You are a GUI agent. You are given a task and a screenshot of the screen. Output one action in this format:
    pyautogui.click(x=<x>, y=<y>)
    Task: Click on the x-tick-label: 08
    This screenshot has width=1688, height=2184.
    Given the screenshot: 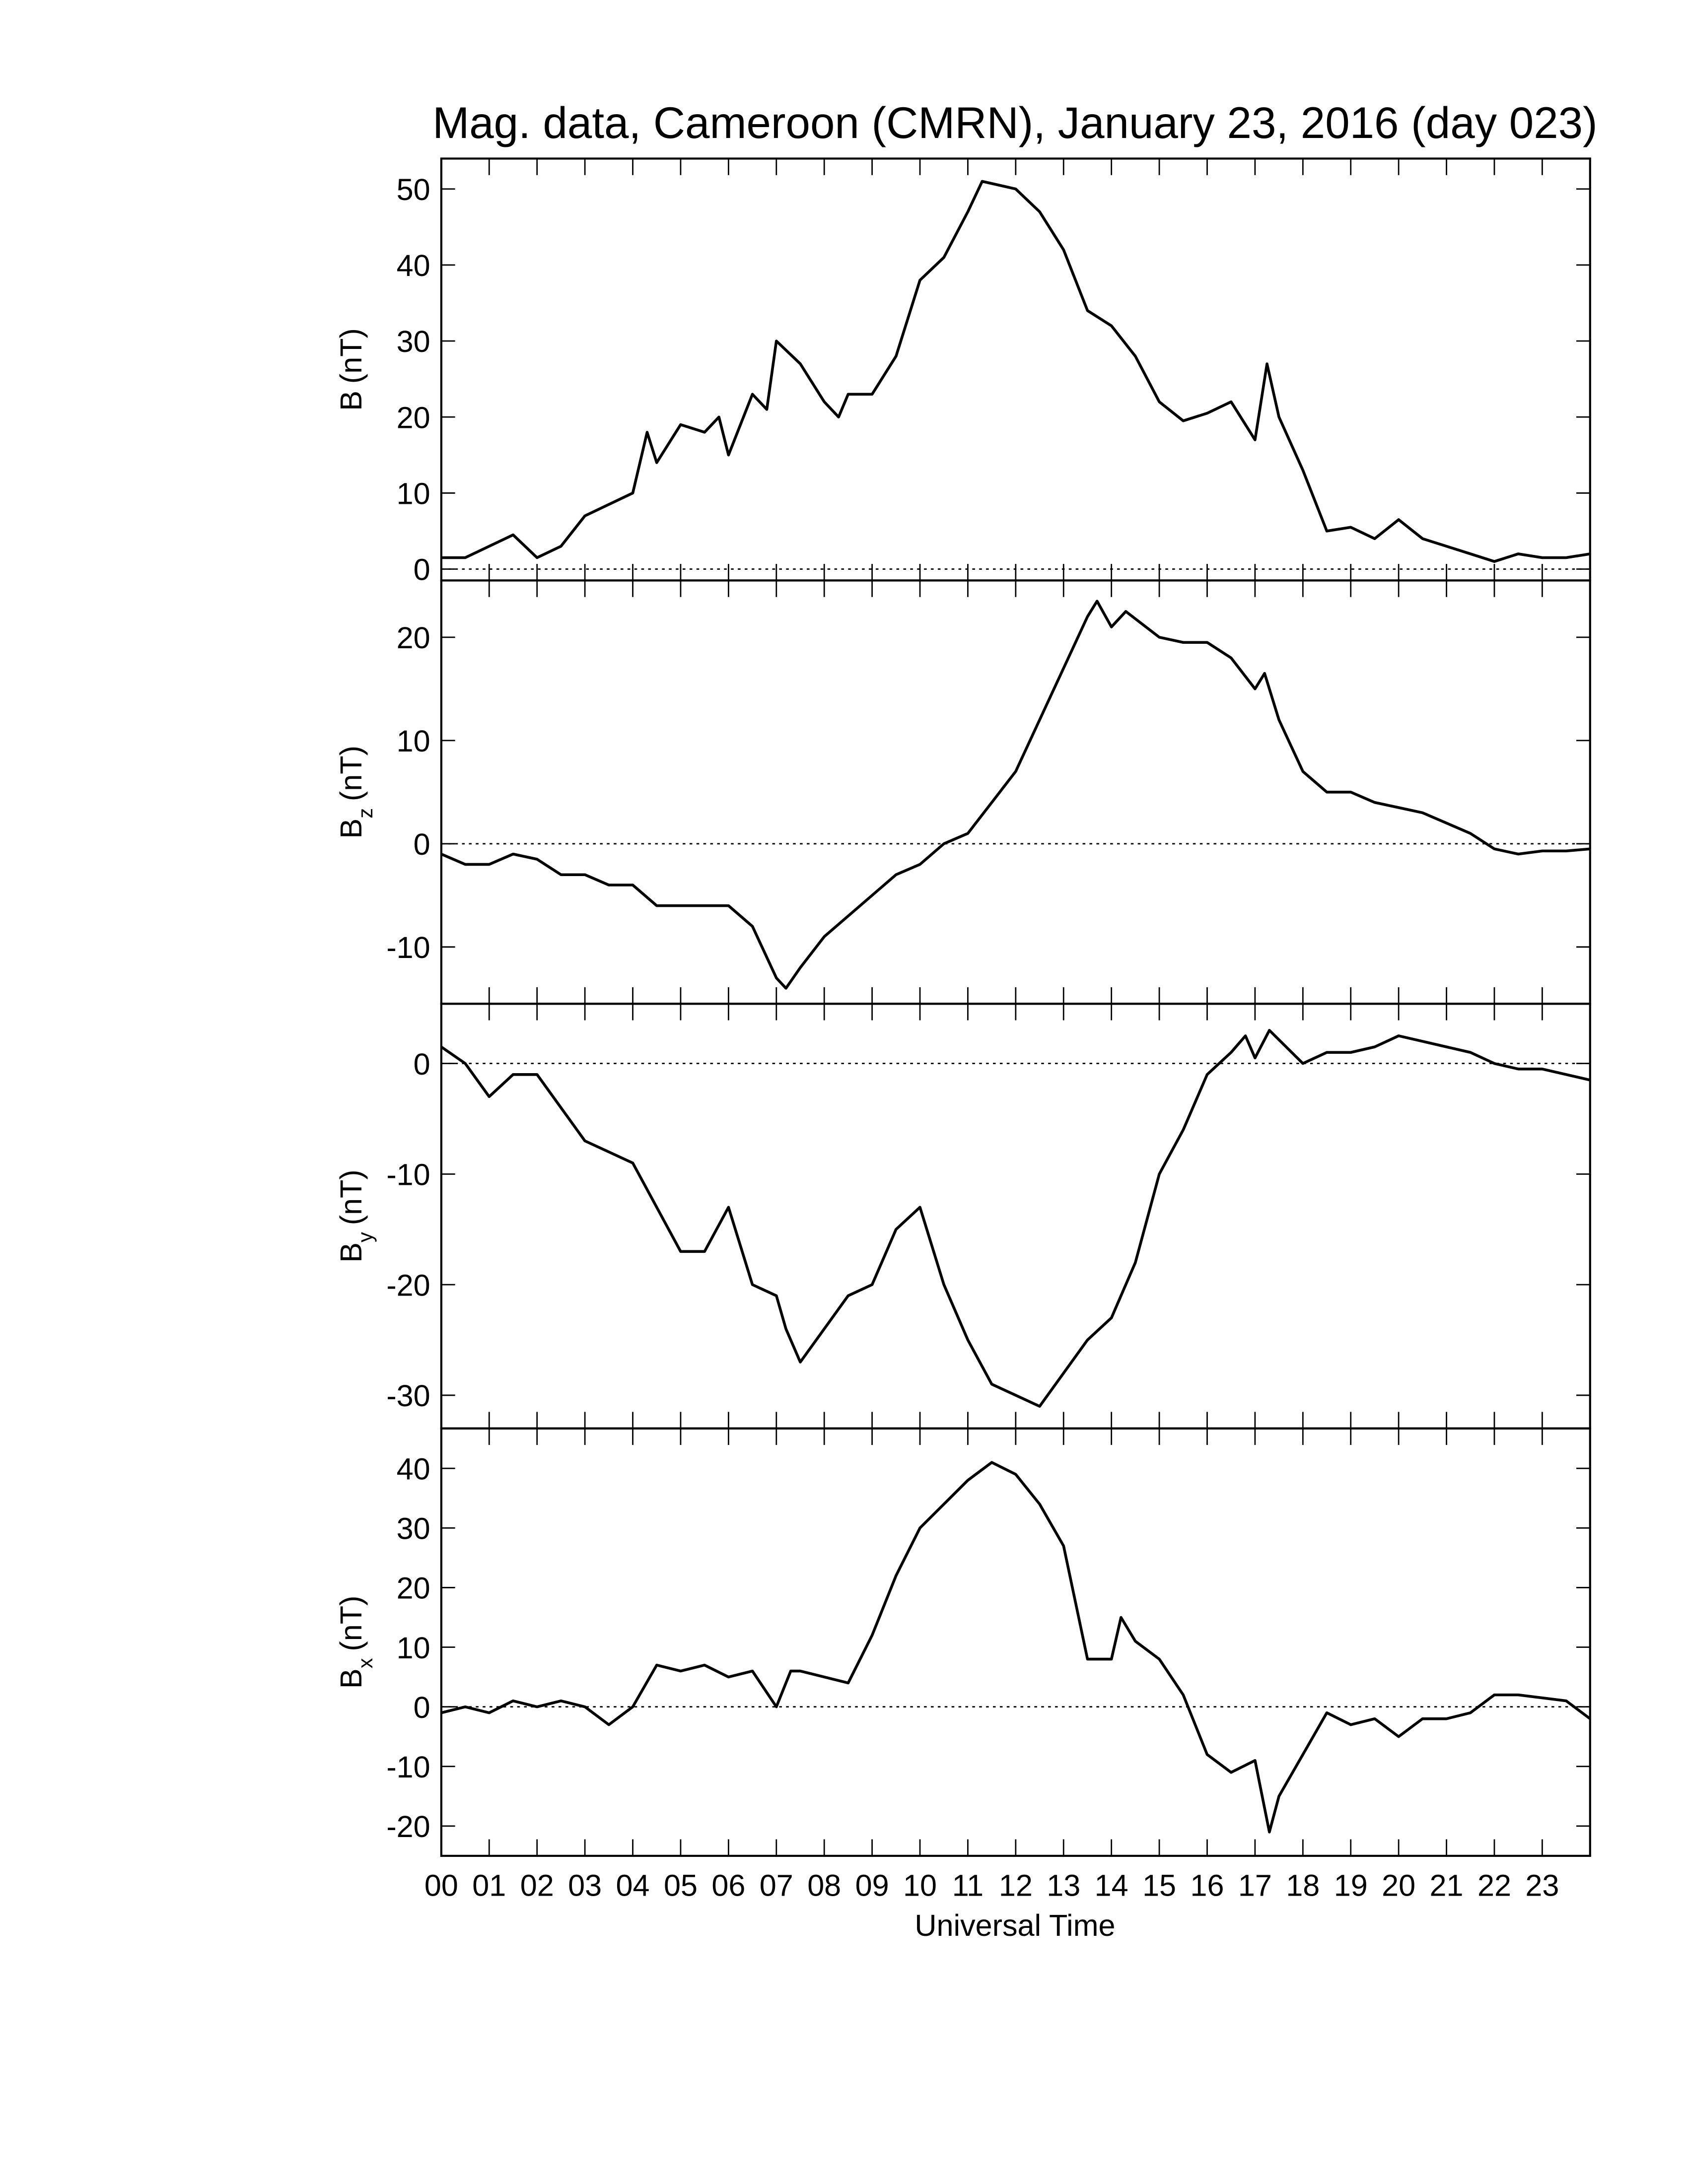 What is the action you would take?
    pyautogui.click(x=824, y=1885)
    